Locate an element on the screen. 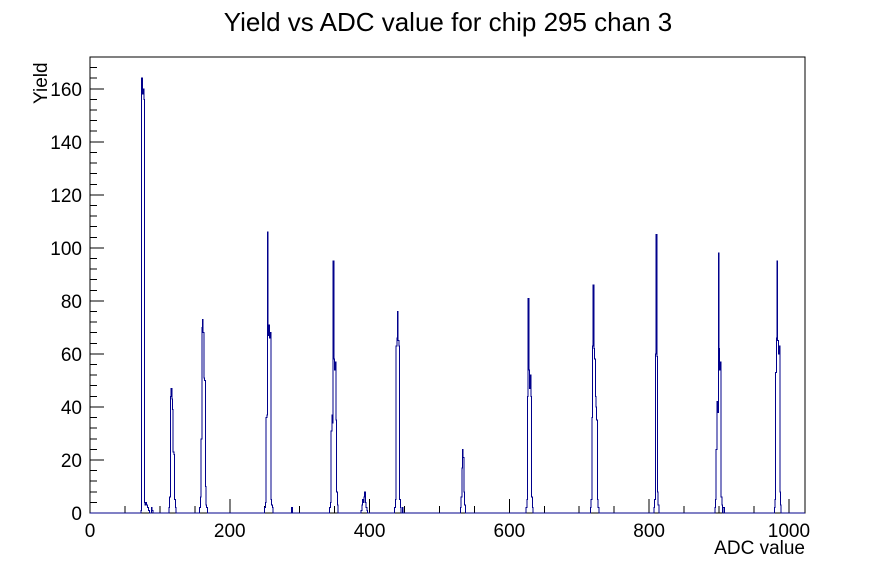 Image resolution: width=896 pixels, height=572 pixels. chart-title: Yield vs ADC value for chip 295 chan 3 is located at coordinates (448, 22).